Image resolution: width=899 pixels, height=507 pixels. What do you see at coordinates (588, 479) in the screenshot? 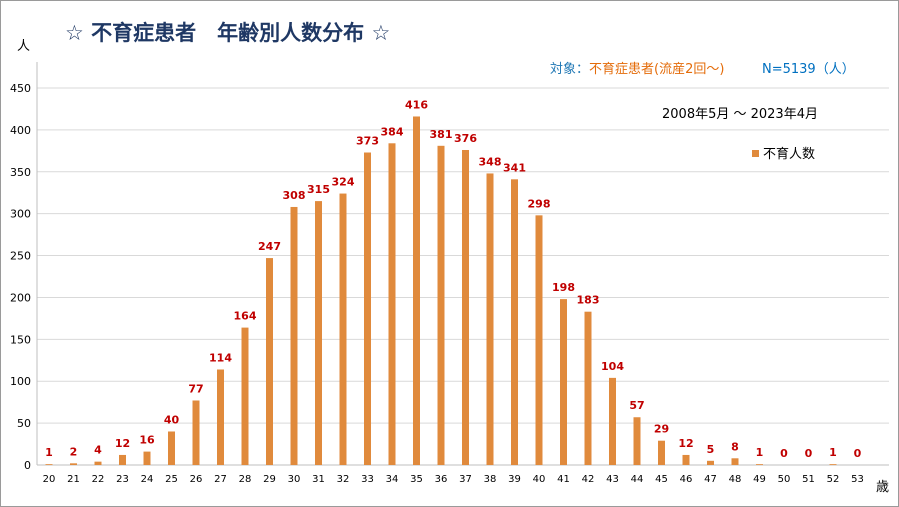
I see `x-tick-label: 42` at bounding box center [588, 479].